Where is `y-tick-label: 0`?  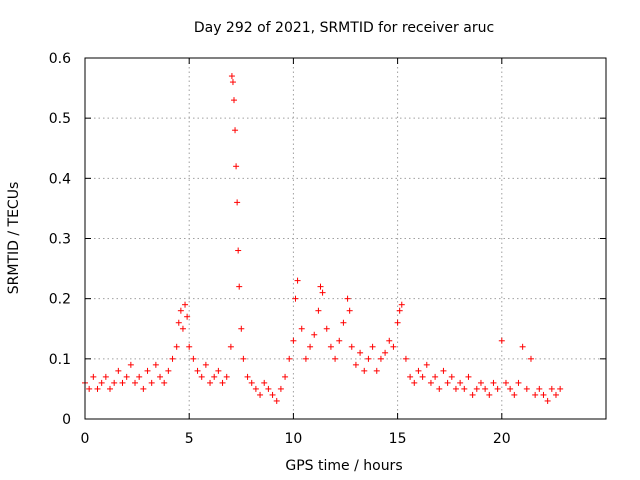
y-tick-label: 0 is located at coordinates (66, 420).